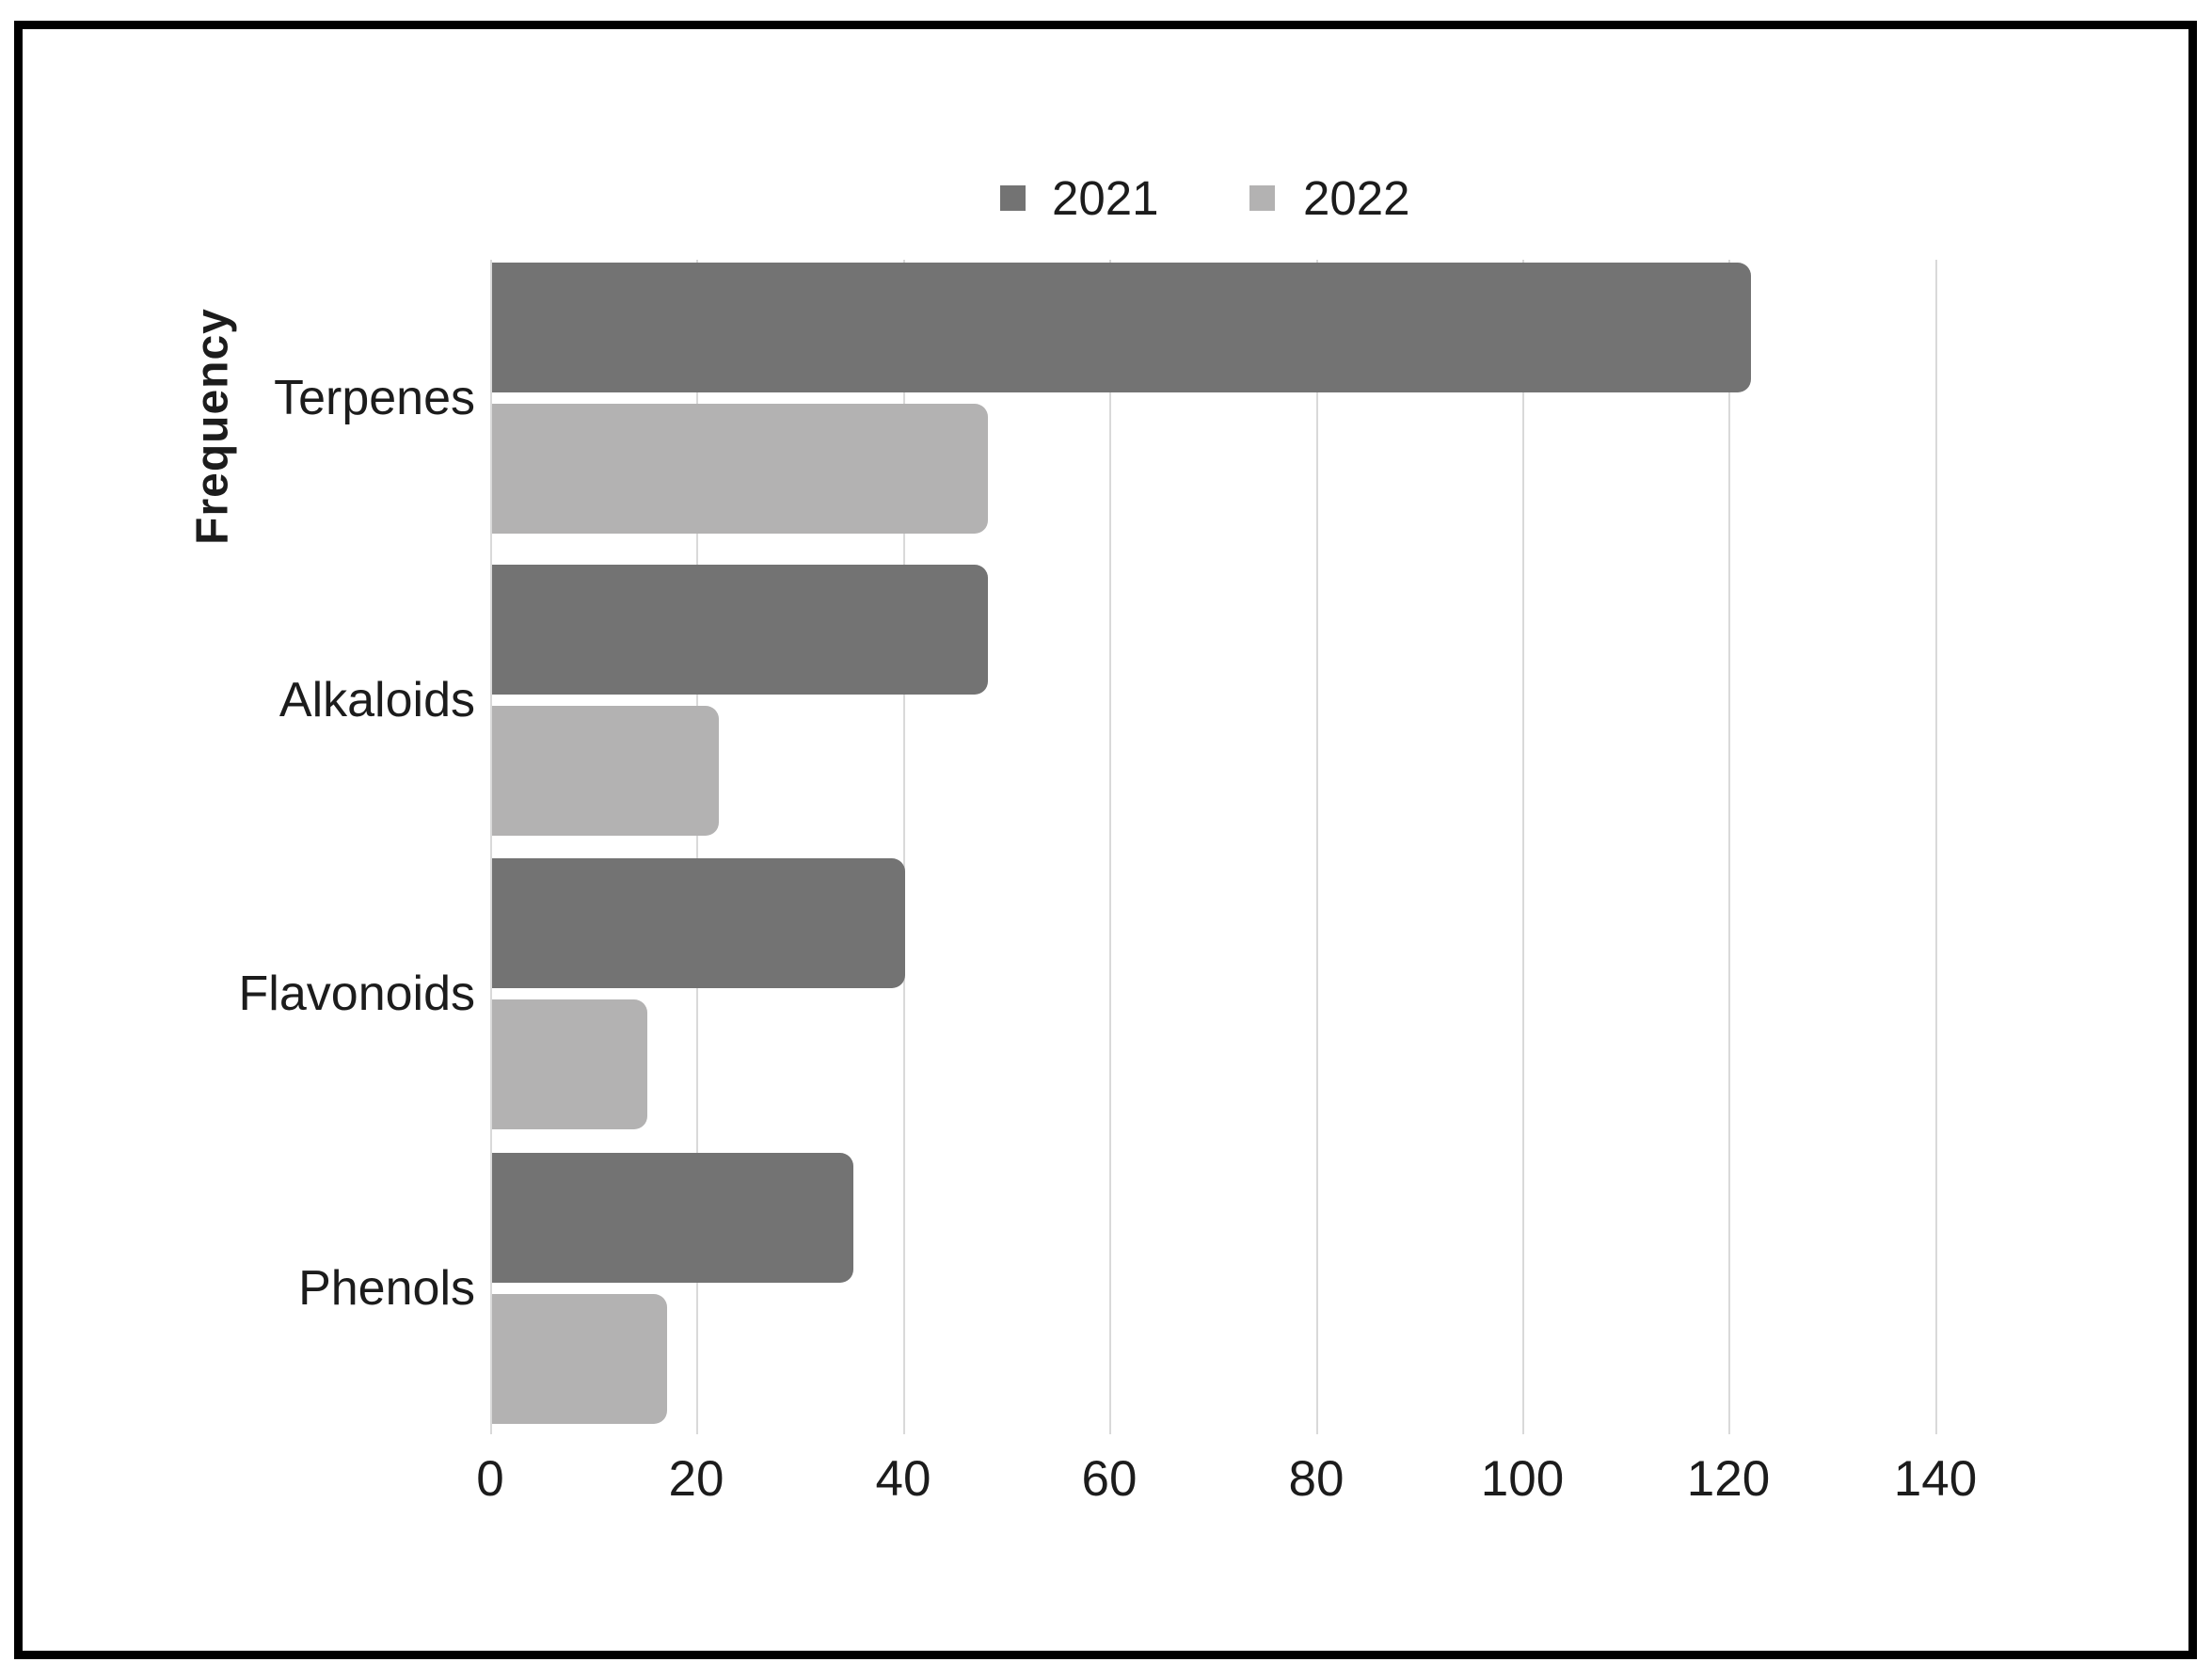 Image resolution: width=2212 pixels, height=1678 pixels. Describe the element at coordinates (356, 994) in the screenshot. I see `category-label-flavonoids: Flavonoids` at that location.